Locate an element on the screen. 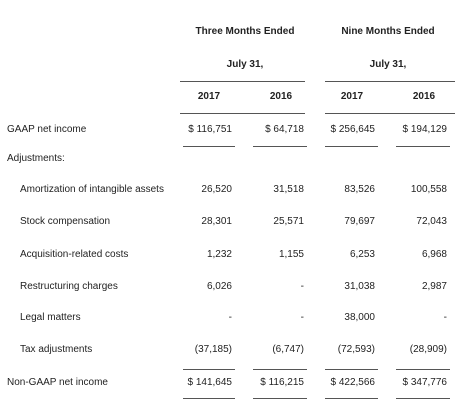 The image size is (468, 405). cell-value: $ 64,718 is located at coordinates (284, 129).